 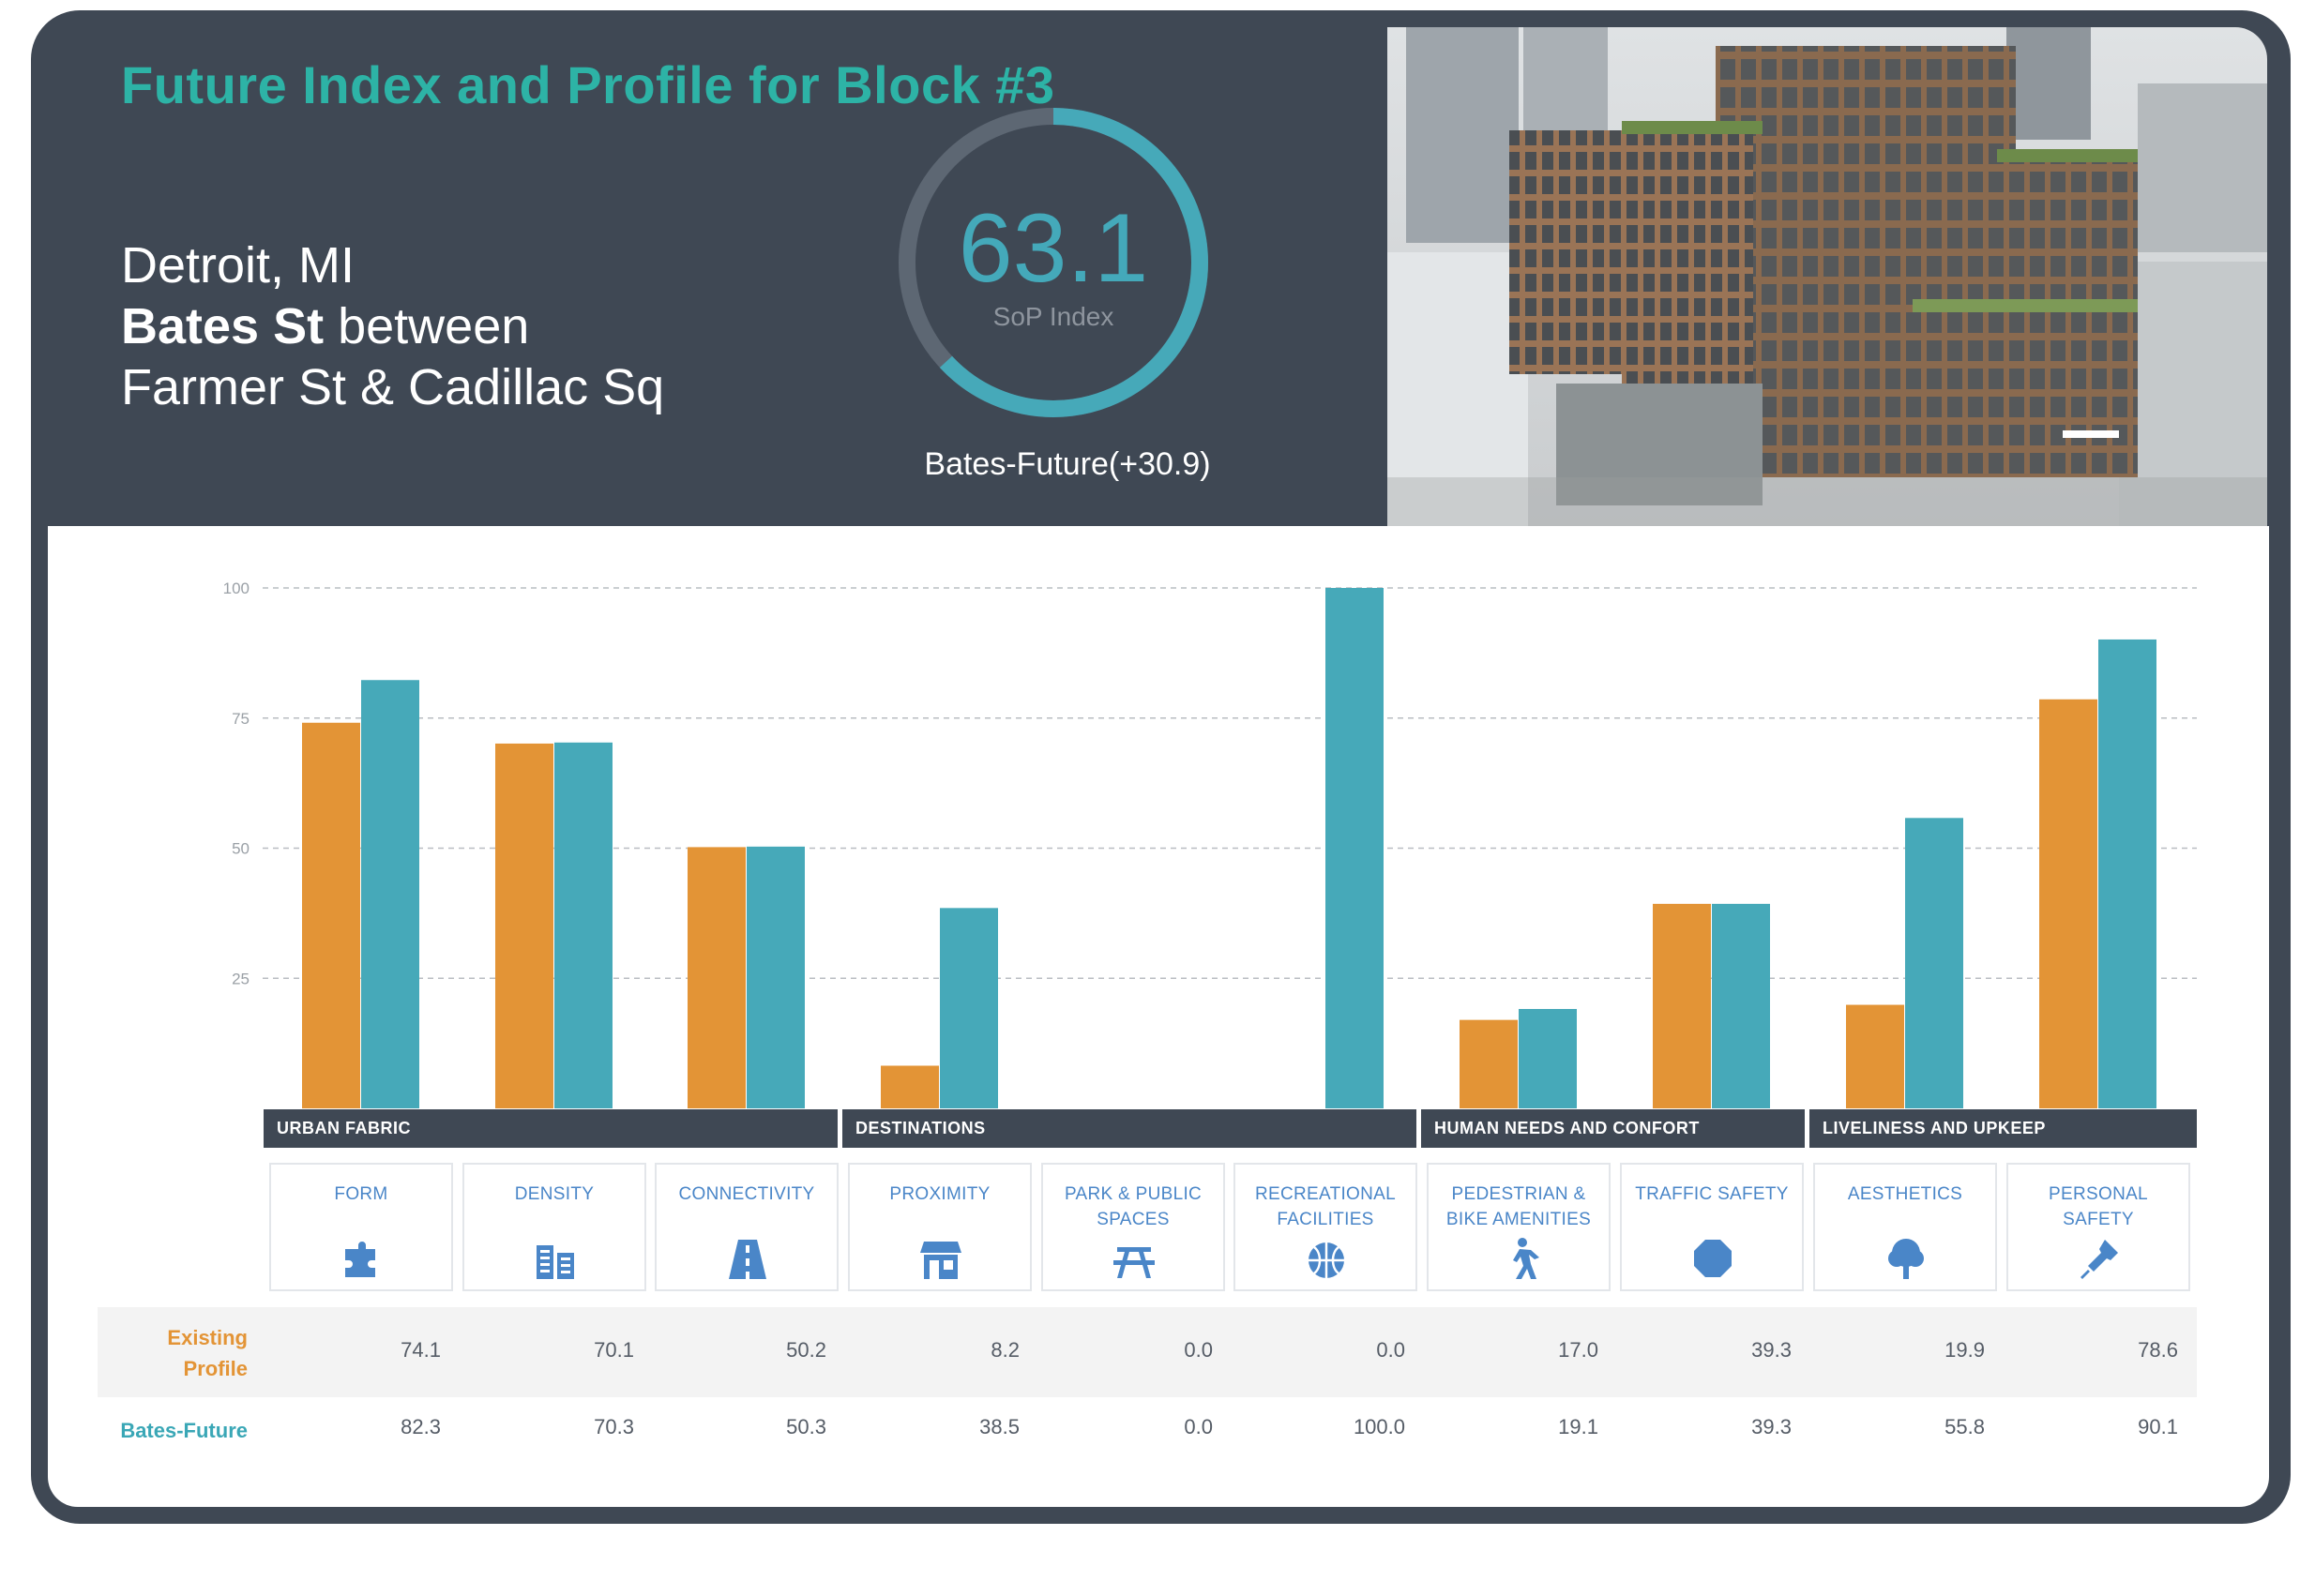 I want to click on storefront-icon, so click(x=941, y=1258).